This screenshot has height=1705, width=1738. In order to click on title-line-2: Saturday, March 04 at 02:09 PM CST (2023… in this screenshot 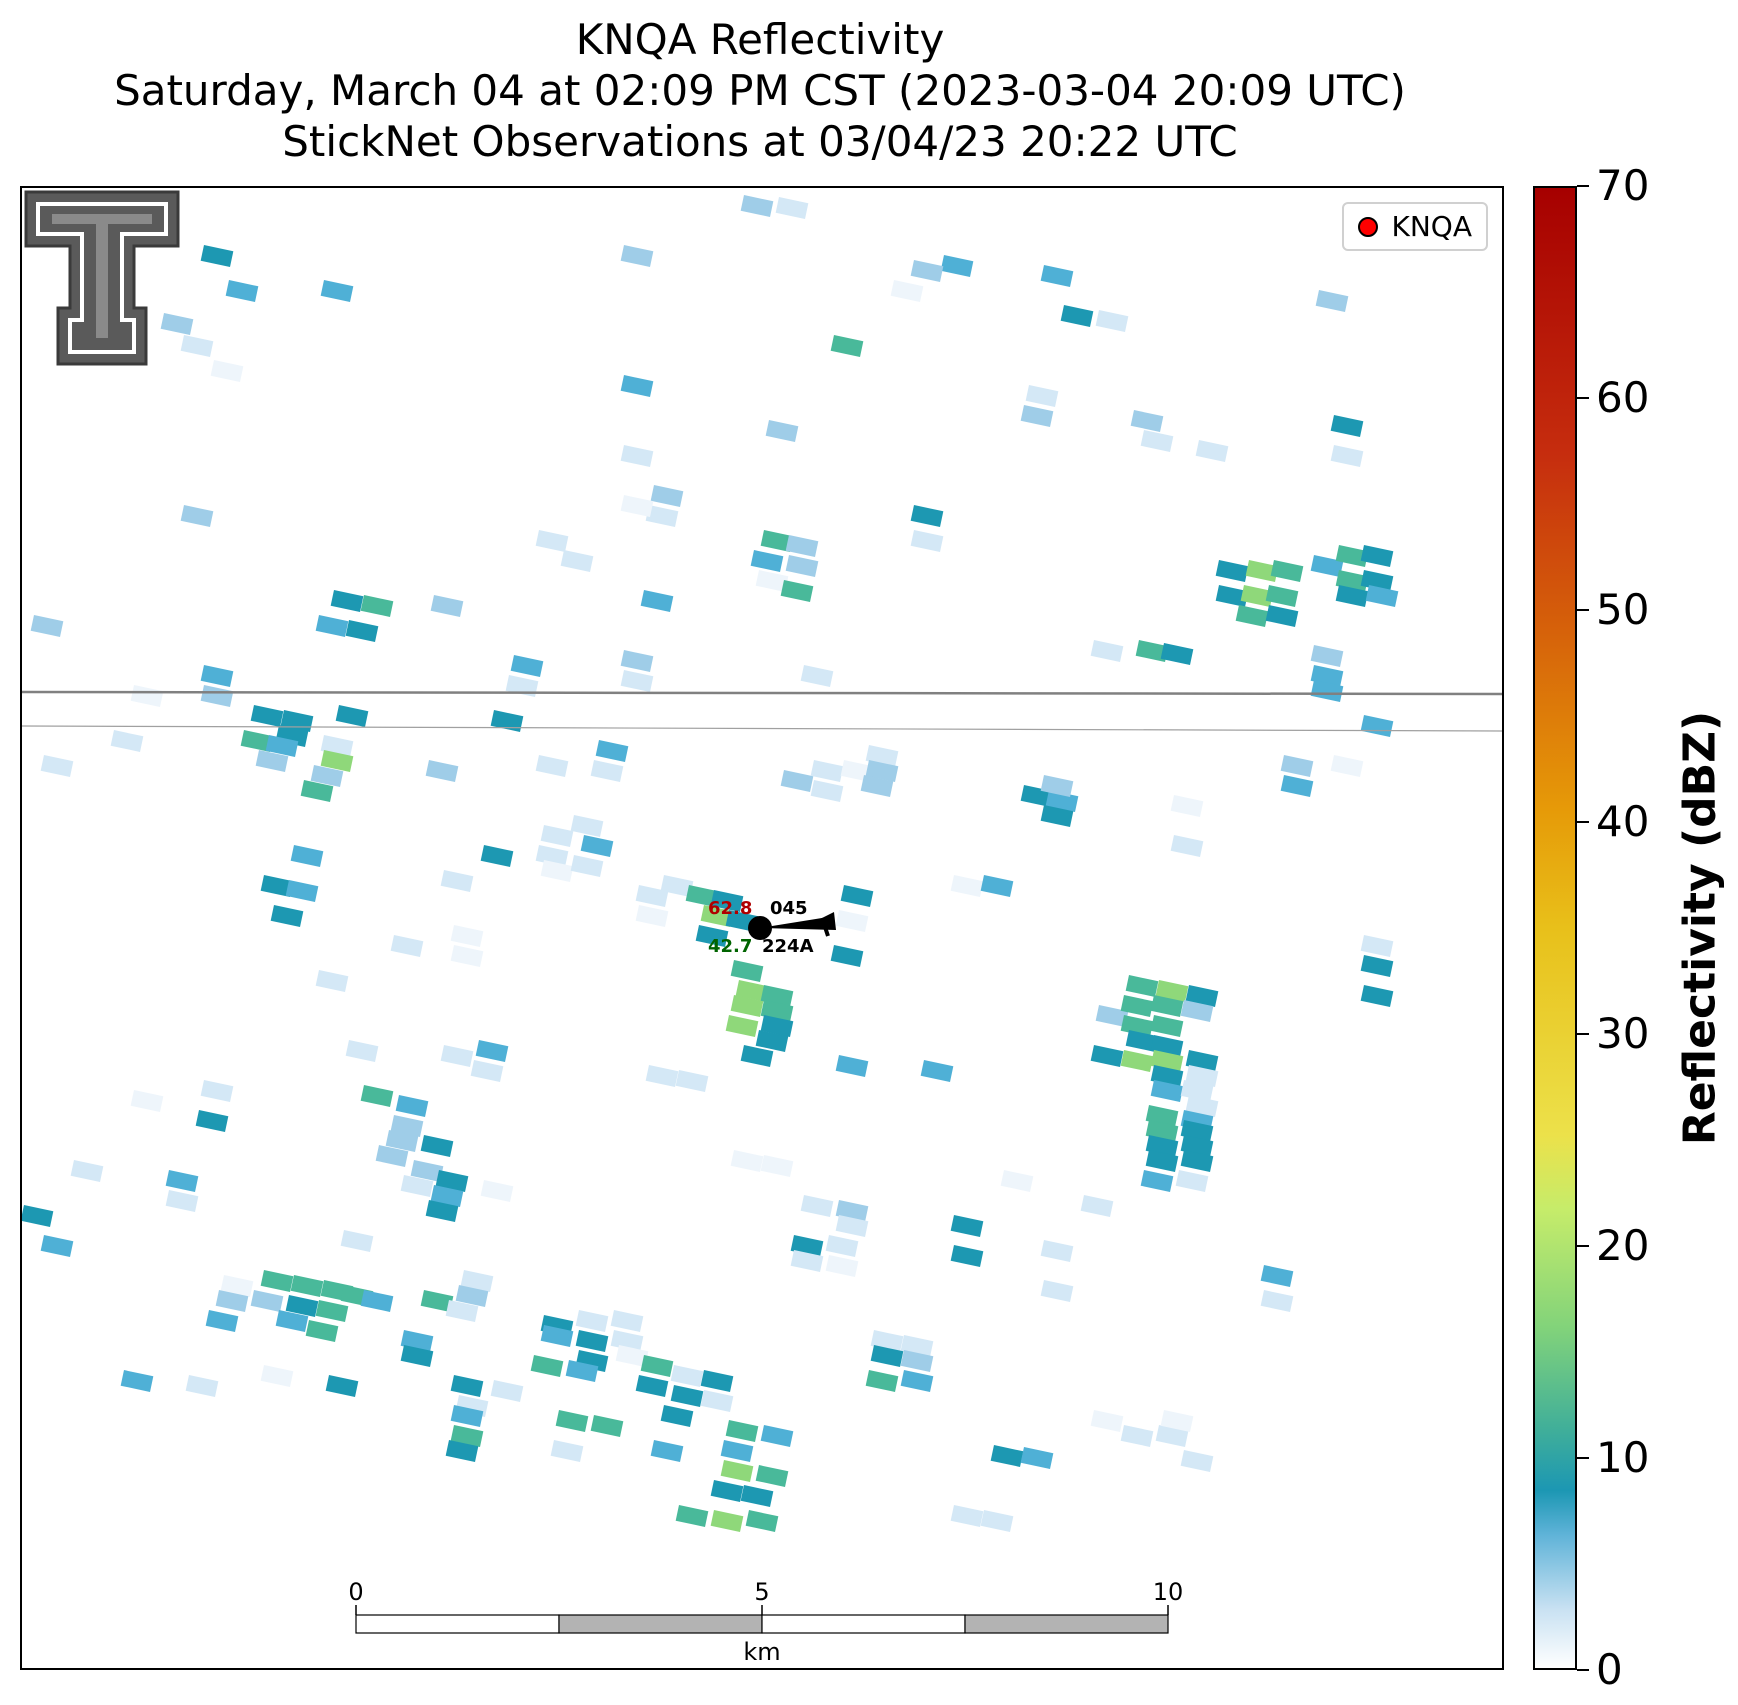, I will do `click(760, 90)`.